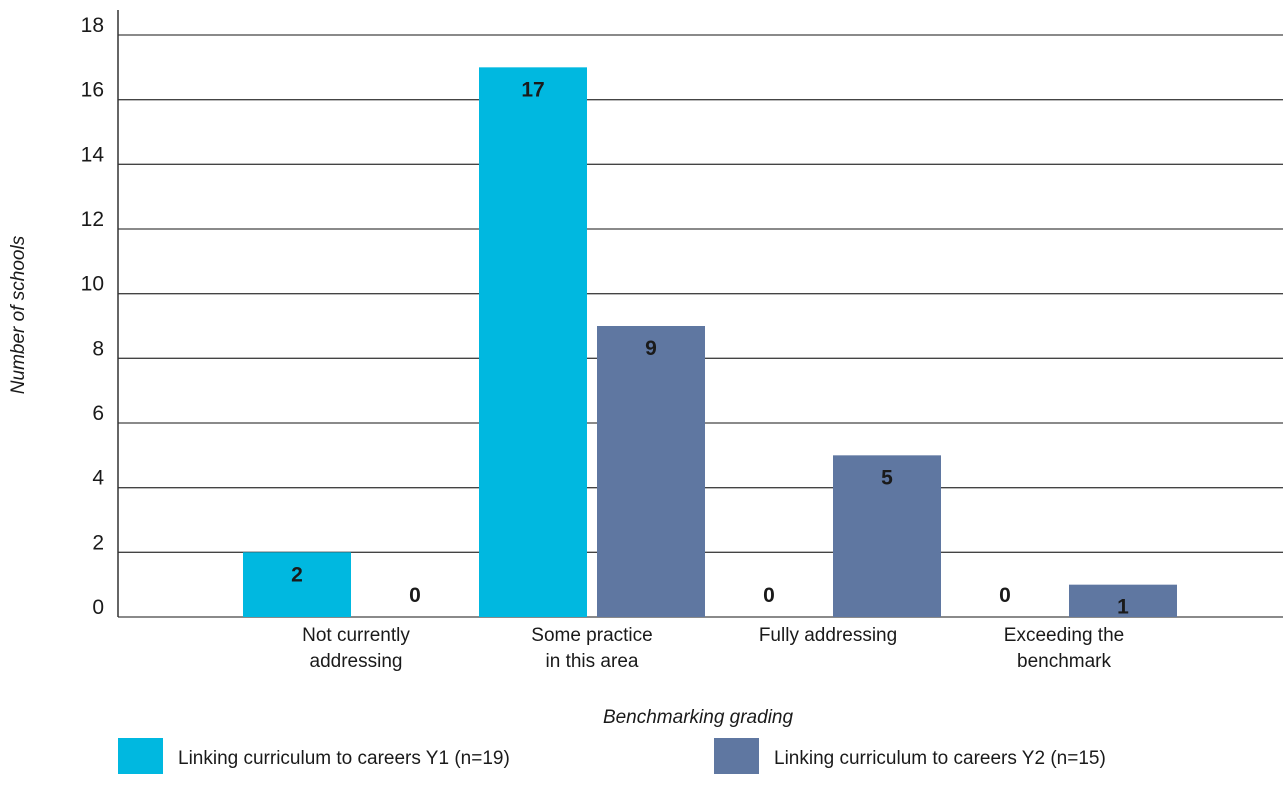  Describe the element at coordinates (18, 314) in the screenshot. I see `y-axis-title: Number of schools` at that location.